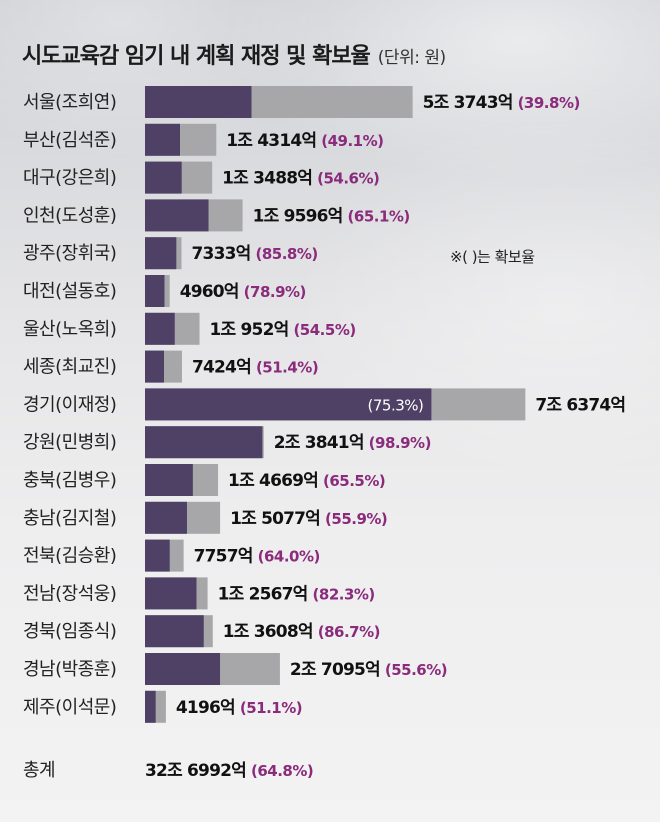 Image resolution: width=660 pixels, height=822 pixels. Describe the element at coordinates (69, 367) in the screenshot. I see `region-label: 세종(최교진)` at that location.